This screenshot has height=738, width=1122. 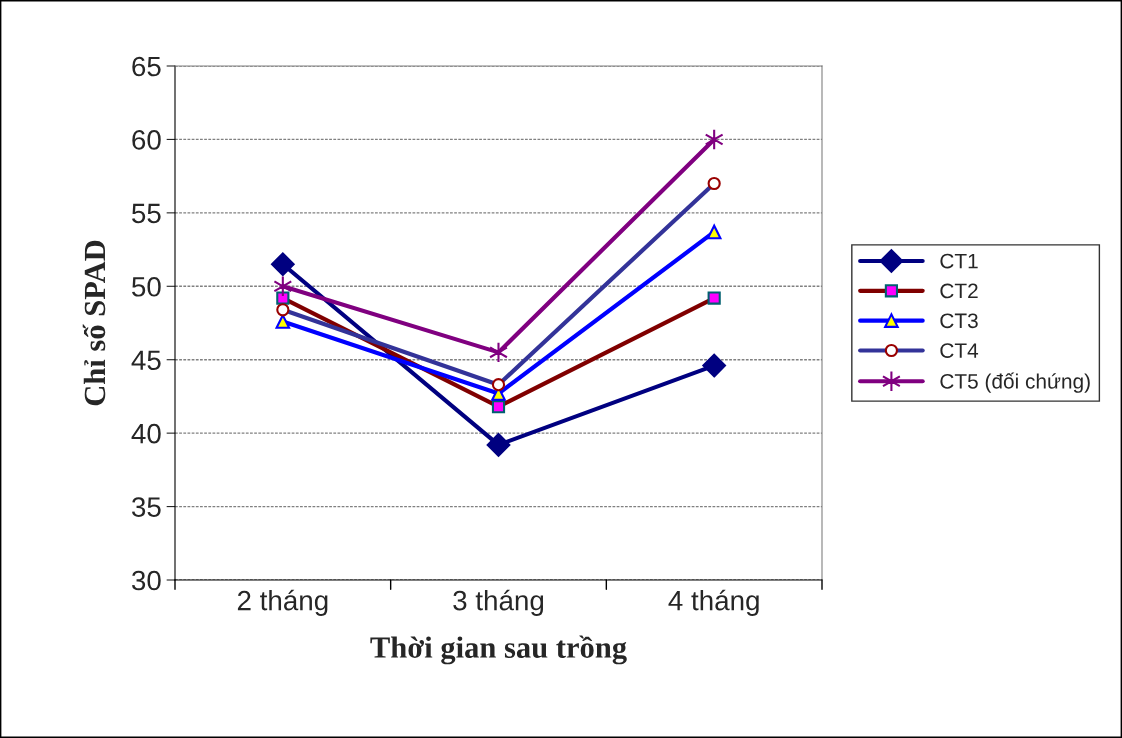 What do you see at coordinates (146, 213) in the screenshot?
I see `y-tick-label: 55` at bounding box center [146, 213].